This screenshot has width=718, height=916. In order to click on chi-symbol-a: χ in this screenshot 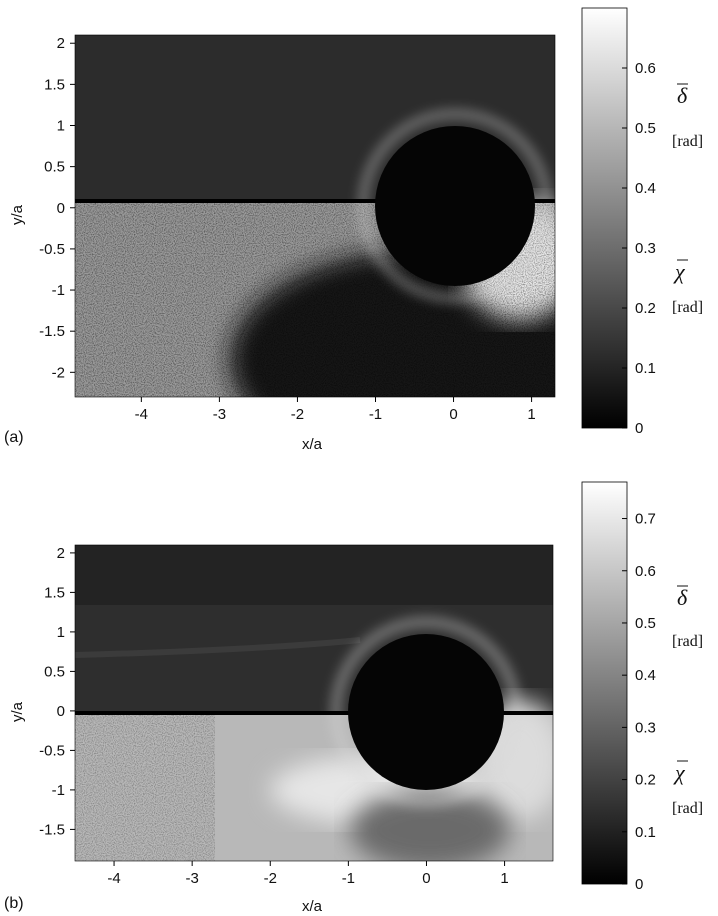, I will do `click(679, 271)`.